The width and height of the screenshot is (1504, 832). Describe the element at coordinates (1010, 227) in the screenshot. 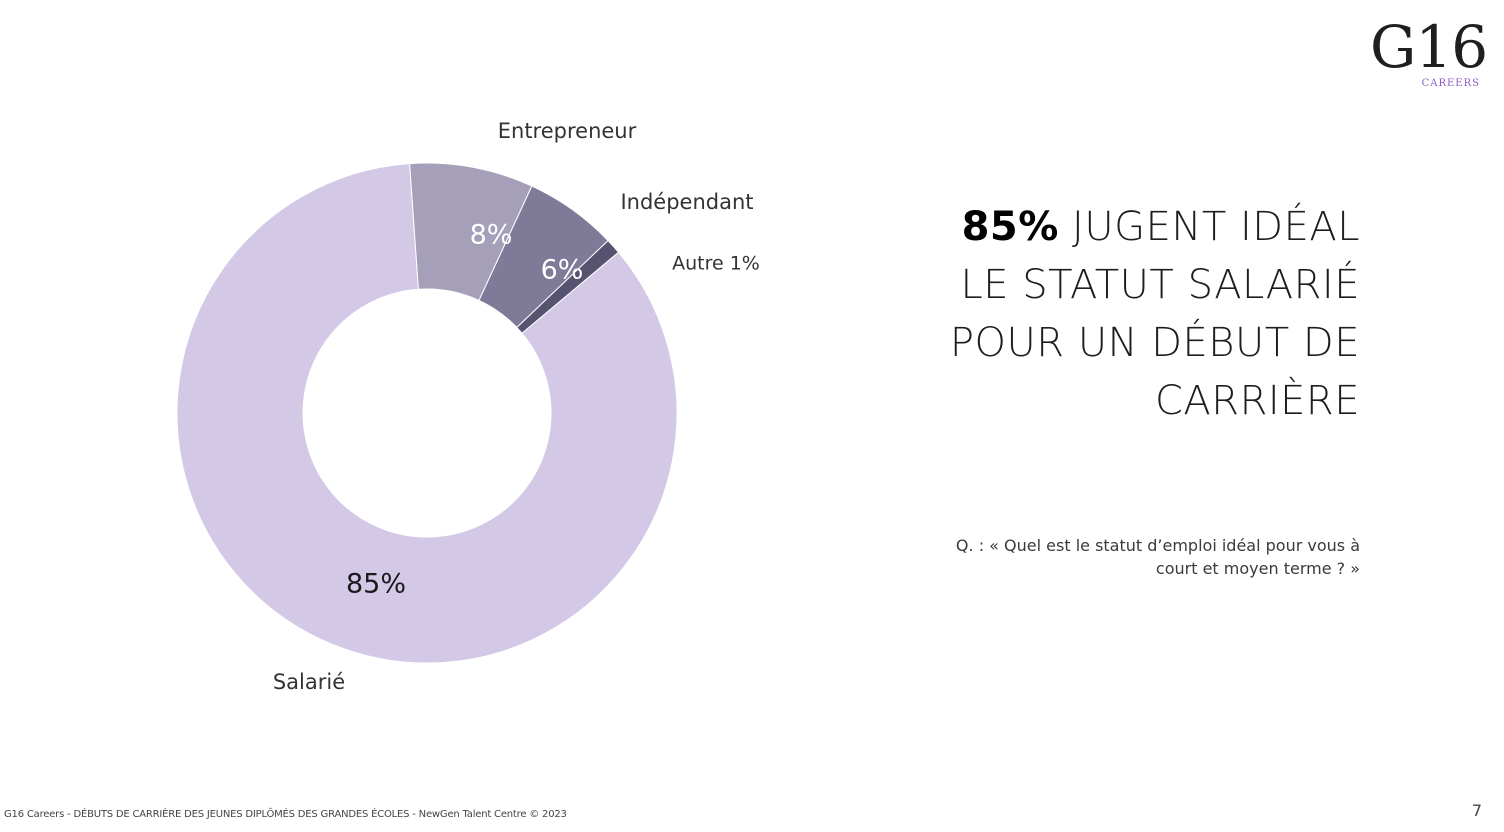

I see `headline-highlight: 85%` at that location.